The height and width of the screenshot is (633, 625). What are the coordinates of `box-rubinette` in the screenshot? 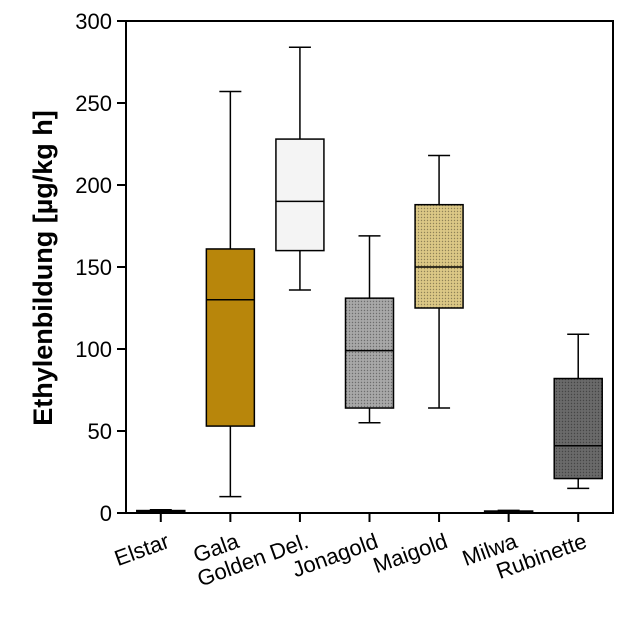 It's located at (578, 411).